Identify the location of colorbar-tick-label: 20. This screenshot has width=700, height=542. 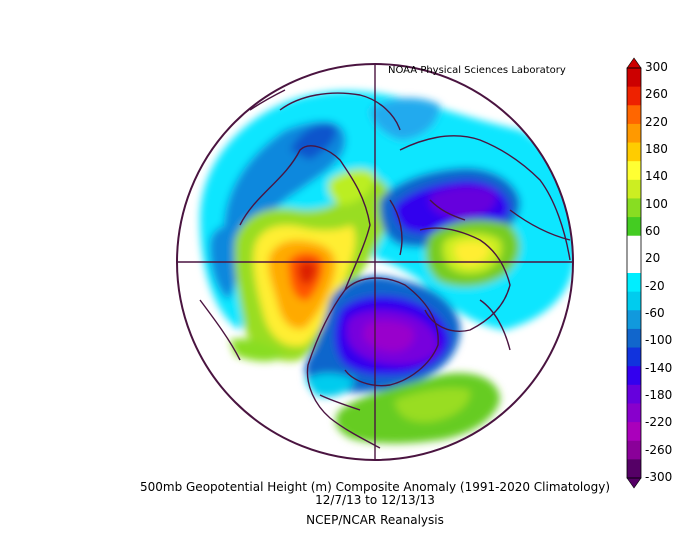
(653, 258).